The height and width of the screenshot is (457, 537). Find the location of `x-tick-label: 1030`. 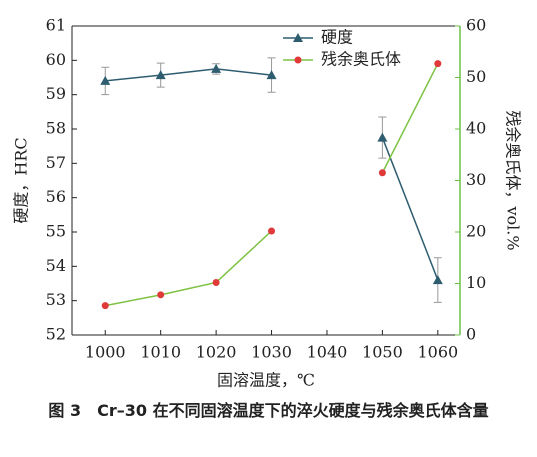

x-tick-label: 1030 is located at coordinates (271, 352).